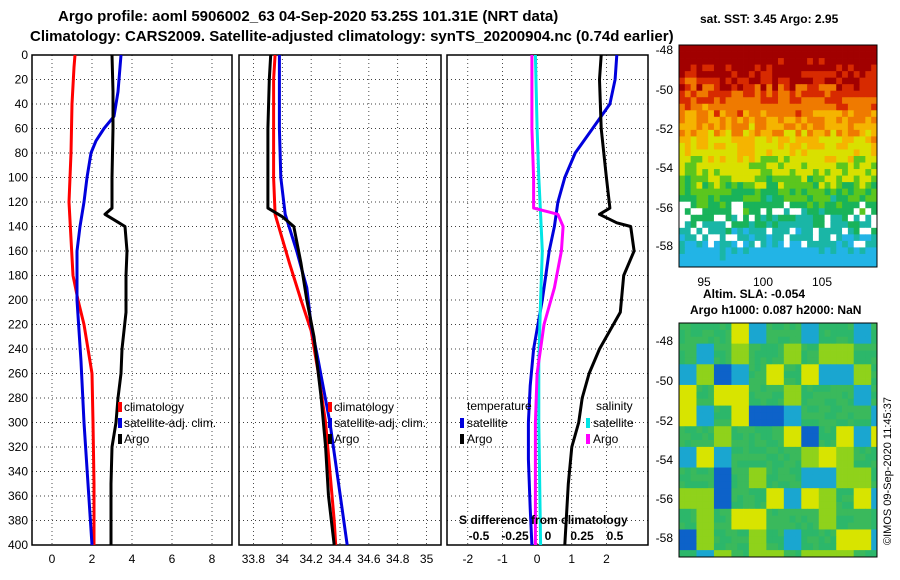 The image size is (900, 580). What do you see at coordinates (120, 423) in the screenshot?
I see `legend-swatch` at bounding box center [120, 423].